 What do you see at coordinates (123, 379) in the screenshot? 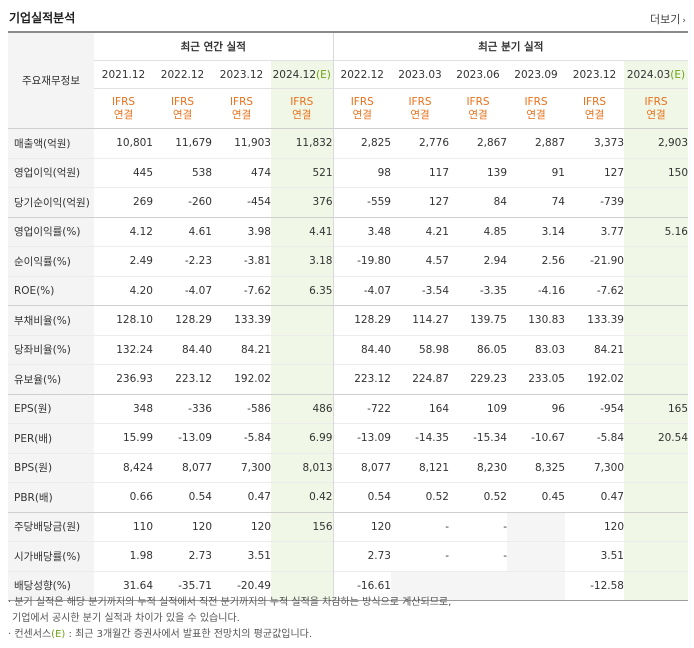
I see `table-cell: 236.93` at bounding box center [123, 379].